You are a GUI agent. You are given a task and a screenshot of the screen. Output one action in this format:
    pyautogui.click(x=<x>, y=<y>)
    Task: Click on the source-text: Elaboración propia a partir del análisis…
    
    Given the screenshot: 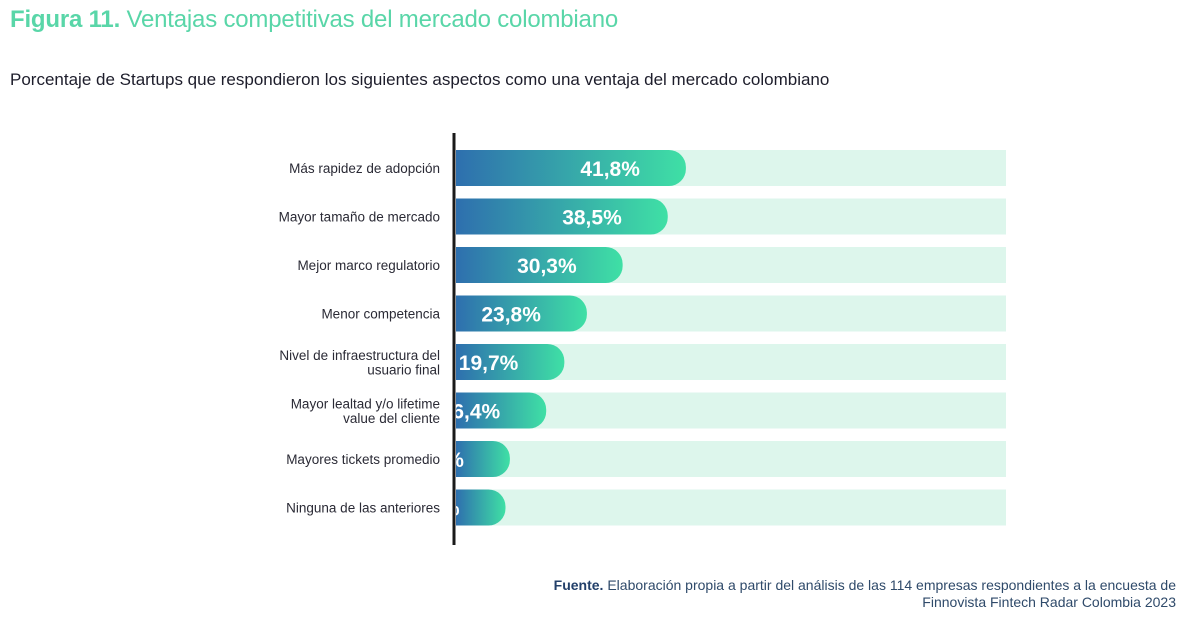 What is the action you would take?
    pyautogui.click(x=891, y=593)
    